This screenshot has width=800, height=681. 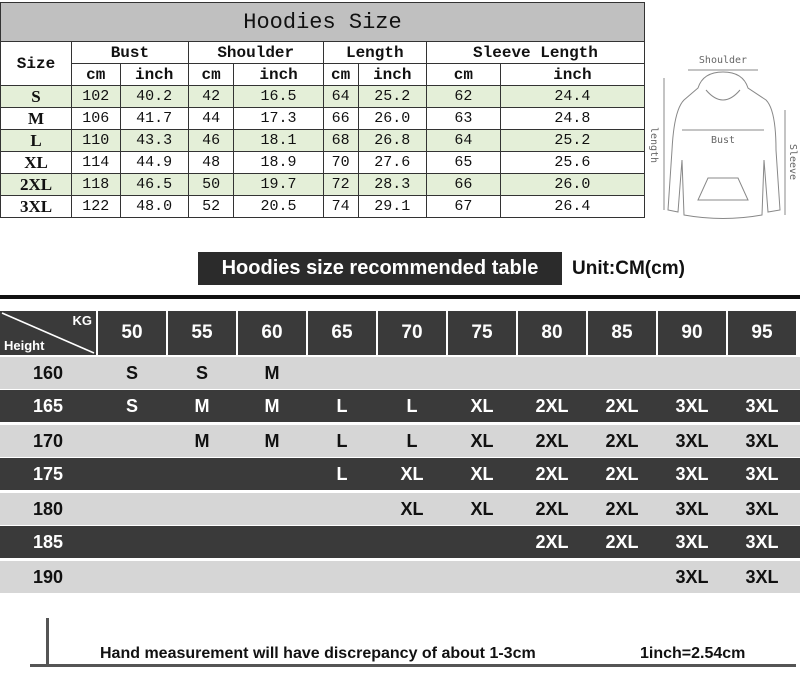 I want to click on size-row: 3XL 122 48.0 52 20.5 74 29.1 67 26.4, so click(x=323, y=206).